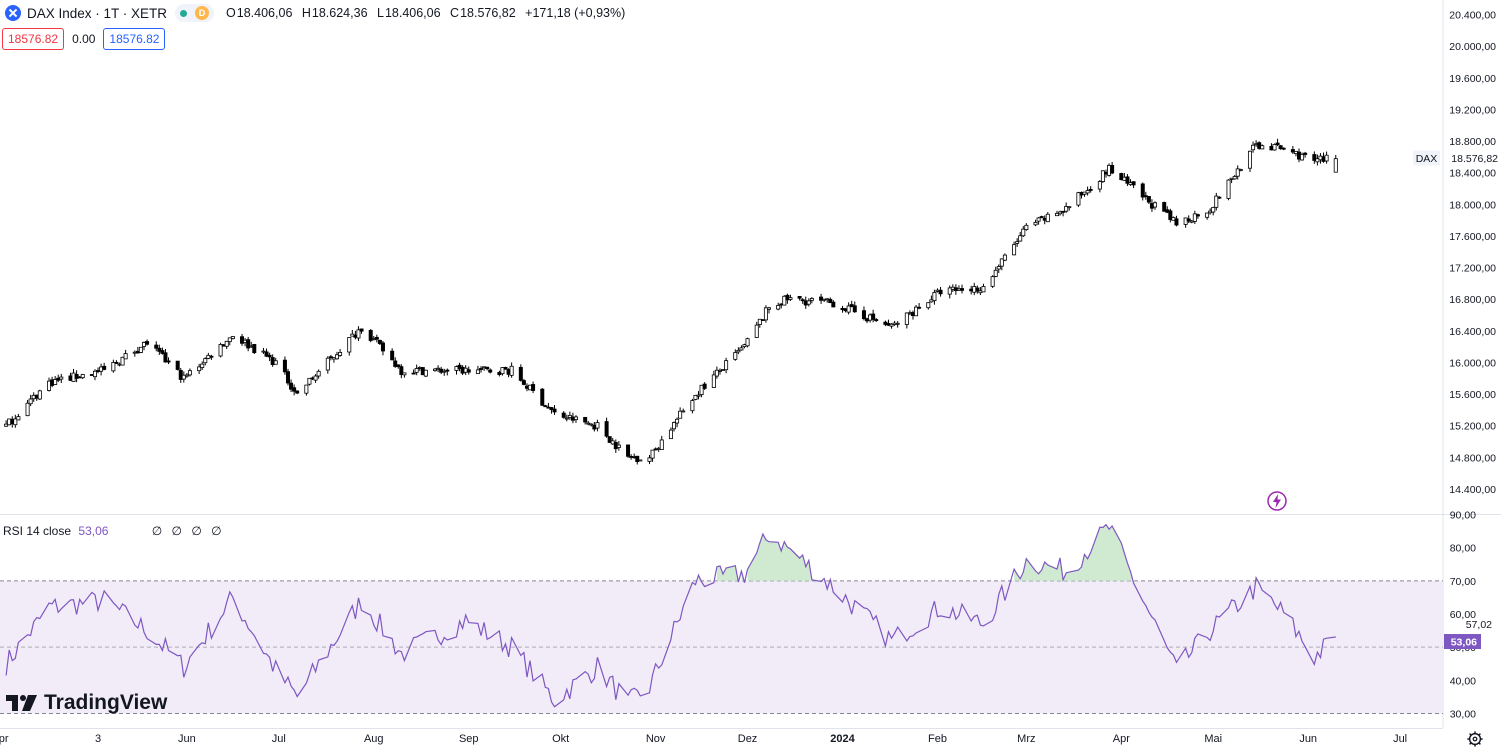 This screenshot has width=1501, height=752. I want to click on tradingview-logo: TradingView, so click(86, 703).